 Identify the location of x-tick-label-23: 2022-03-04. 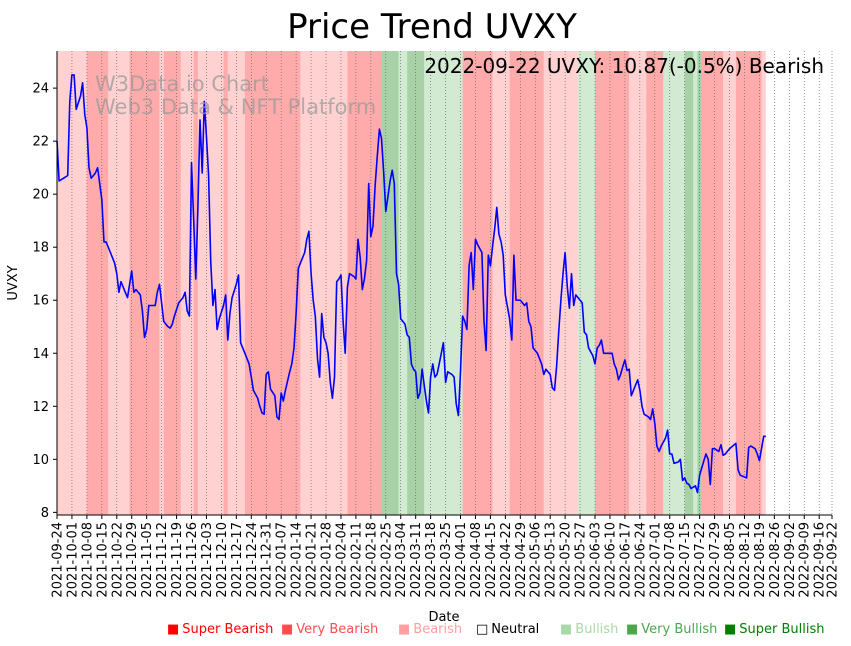
(401, 560).